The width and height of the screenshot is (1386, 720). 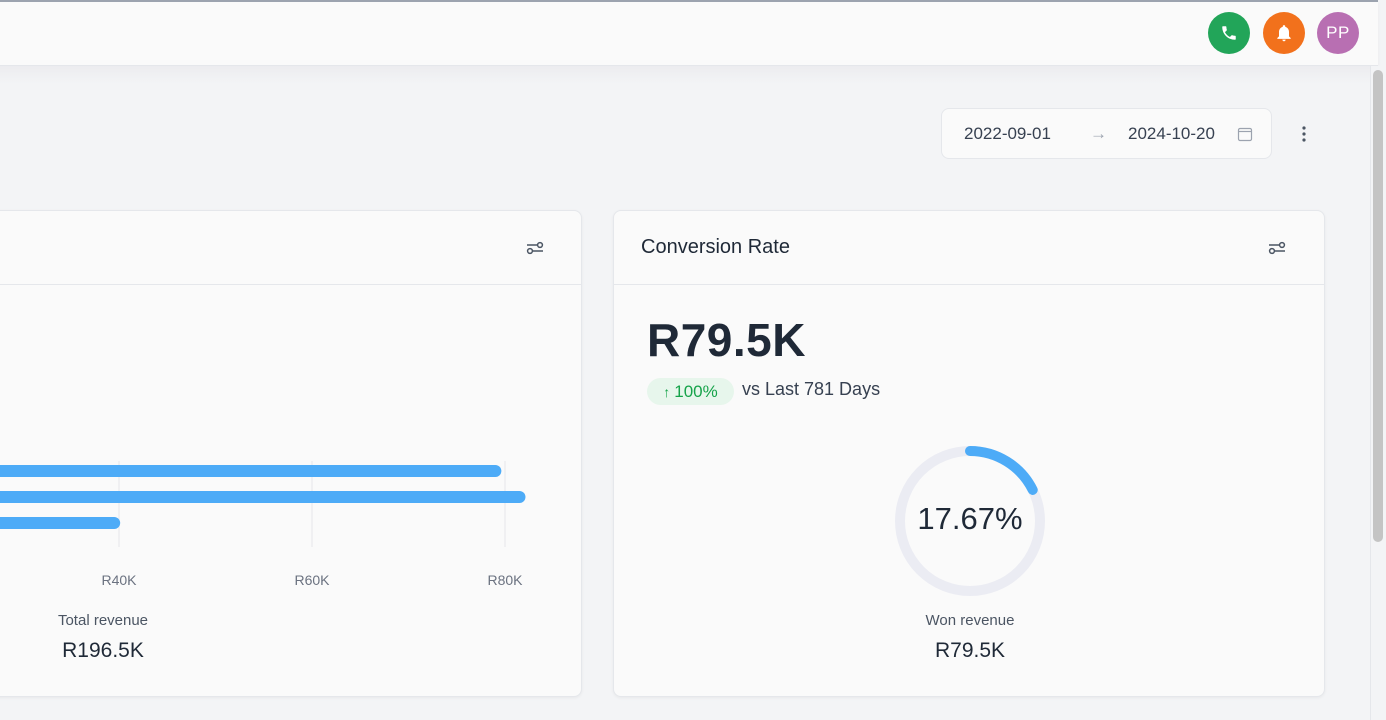 I want to click on date-range-picker: 2022-09-01 → 2024-10-20, so click(x=1106, y=133).